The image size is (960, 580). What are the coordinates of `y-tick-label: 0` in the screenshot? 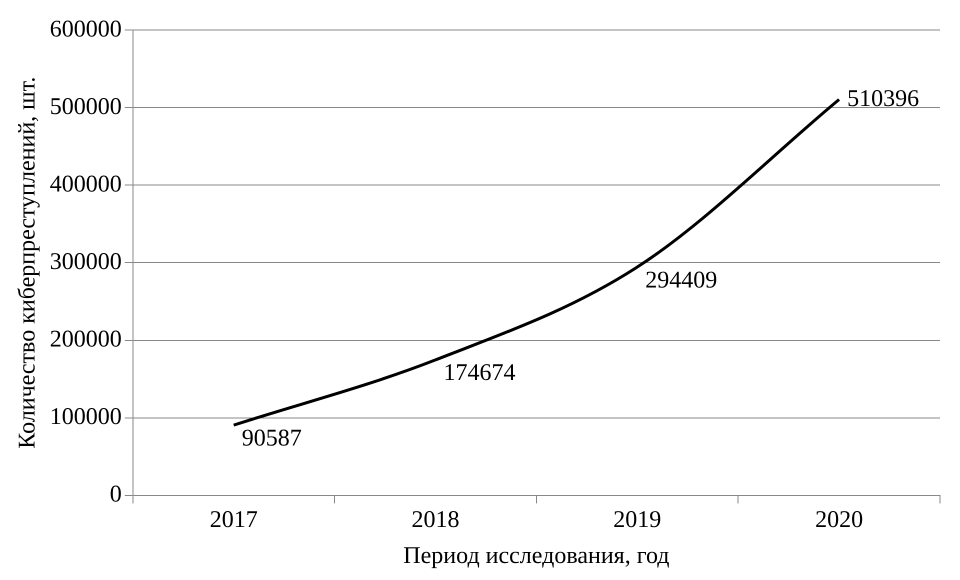 It's located at (116, 495).